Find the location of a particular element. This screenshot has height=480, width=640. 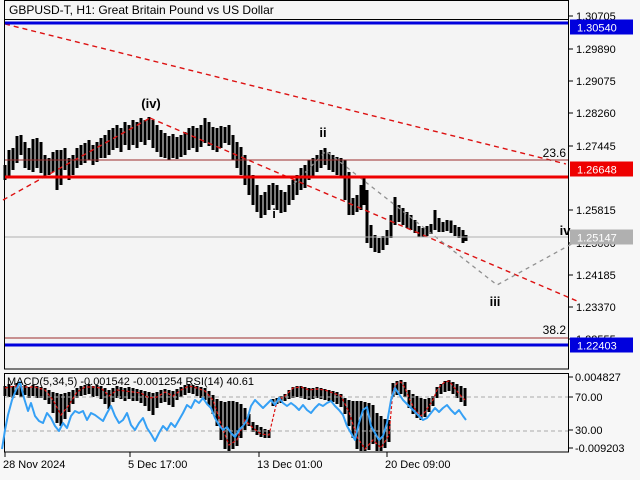

price-tick-label: 1.29075 is located at coordinates (596, 82).